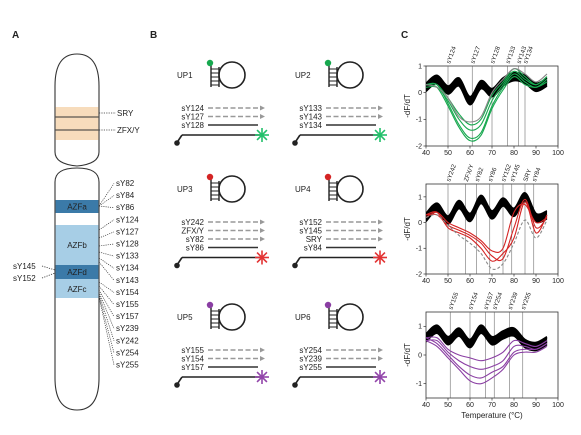 This screenshot has height=435, width=581. What do you see at coordinates (310, 231) in the screenshot?
I see `target-marker-label: sY145` at bounding box center [310, 231].